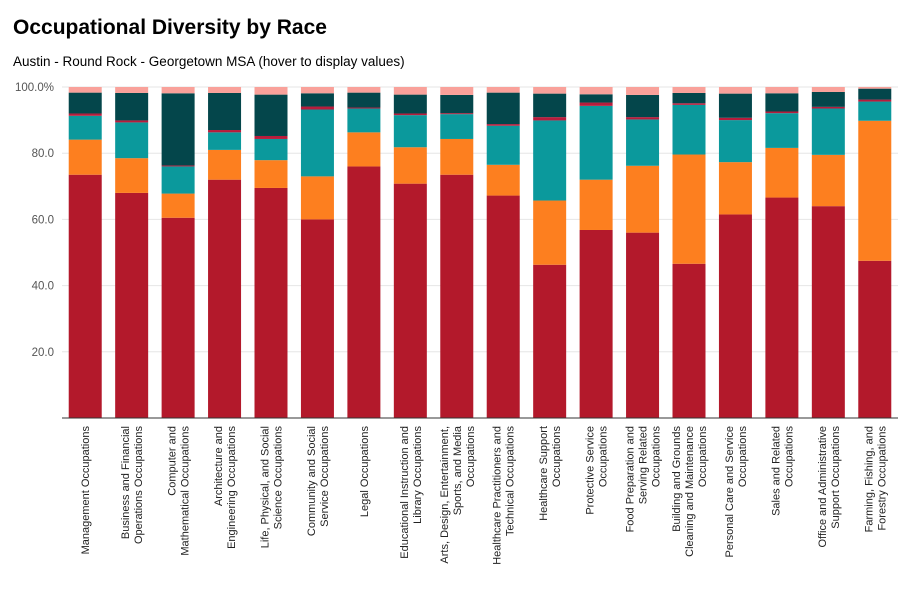 Image resolution: width=909 pixels, height=591 pixels. Describe the element at coordinates (875, 339) in the screenshot. I see `bar-segment: 47.5` at that location.